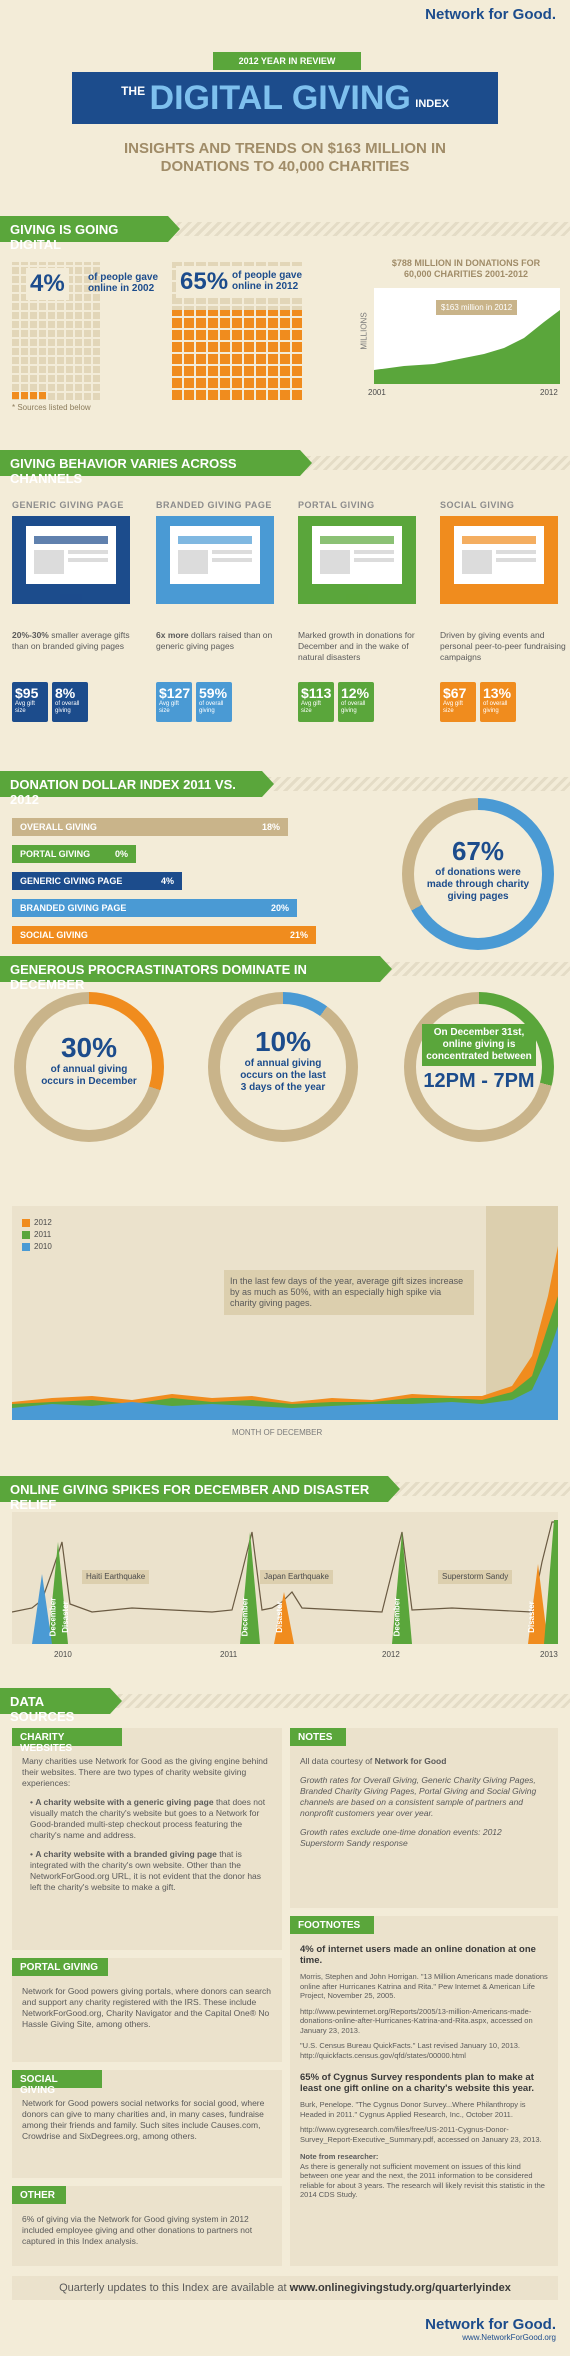 The height and width of the screenshot is (2356, 570). What do you see at coordinates (285, 166) in the screenshot?
I see `subtitle-line-2: DONATIONS TO 40,000 CHARITIES` at bounding box center [285, 166].